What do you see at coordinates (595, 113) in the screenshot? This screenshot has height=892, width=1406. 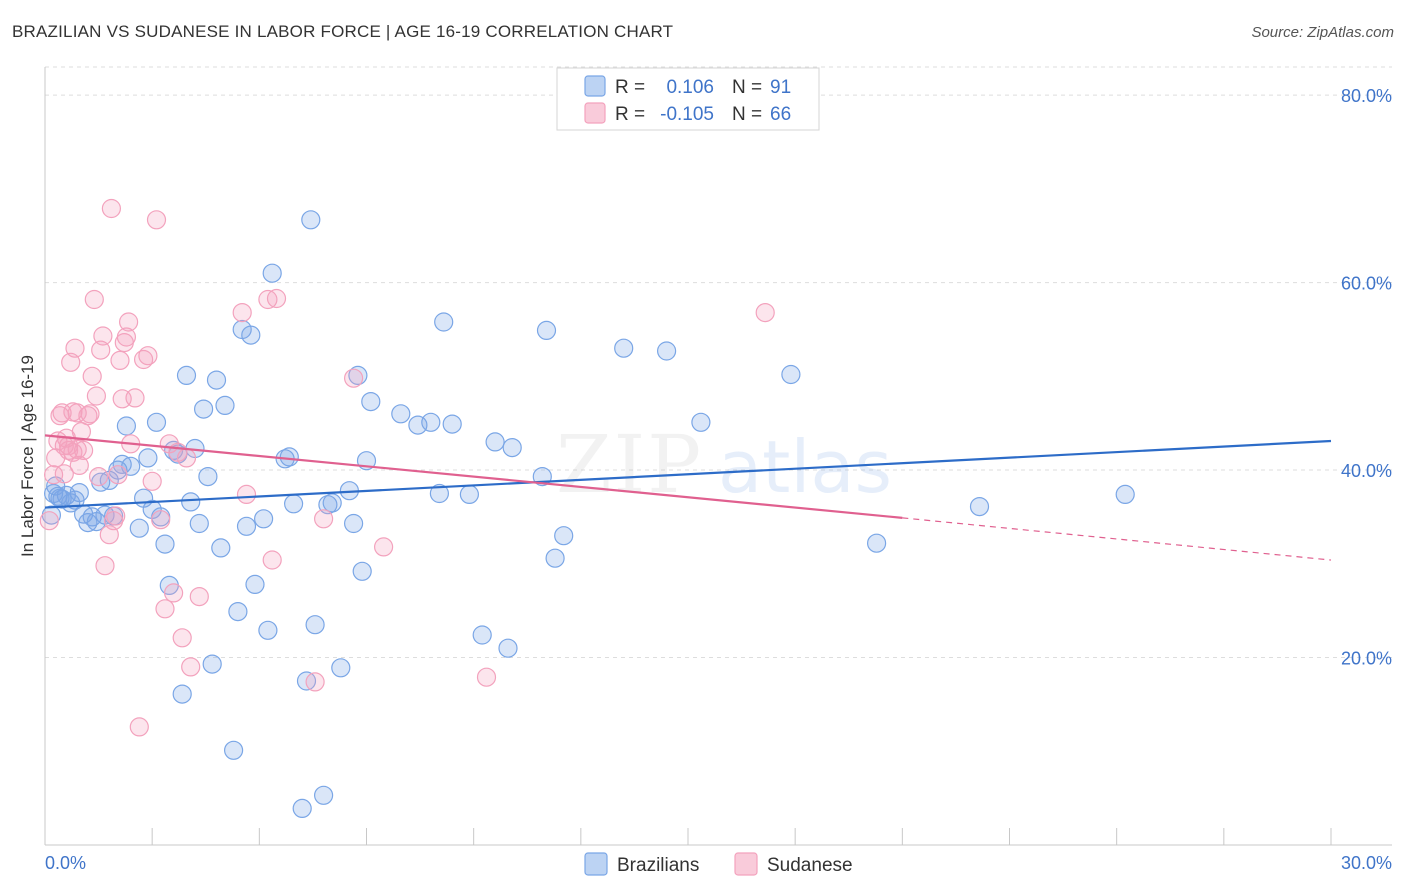 I see `legend-swatch-sudanese` at bounding box center [595, 113].